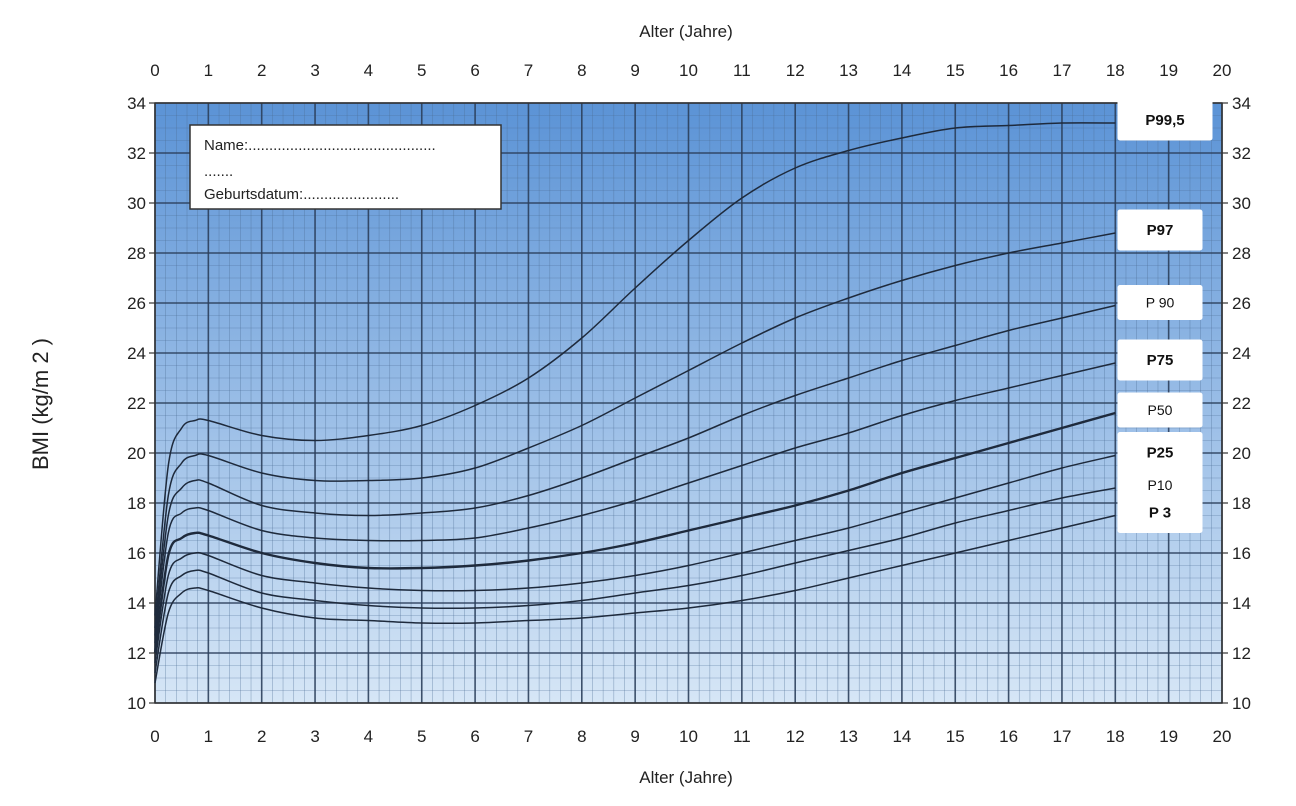 Image resolution: width=1296 pixels, height=806 pixels. What do you see at coordinates (136, 253) in the screenshot?
I see `y-tick-label-left: 28` at bounding box center [136, 253].